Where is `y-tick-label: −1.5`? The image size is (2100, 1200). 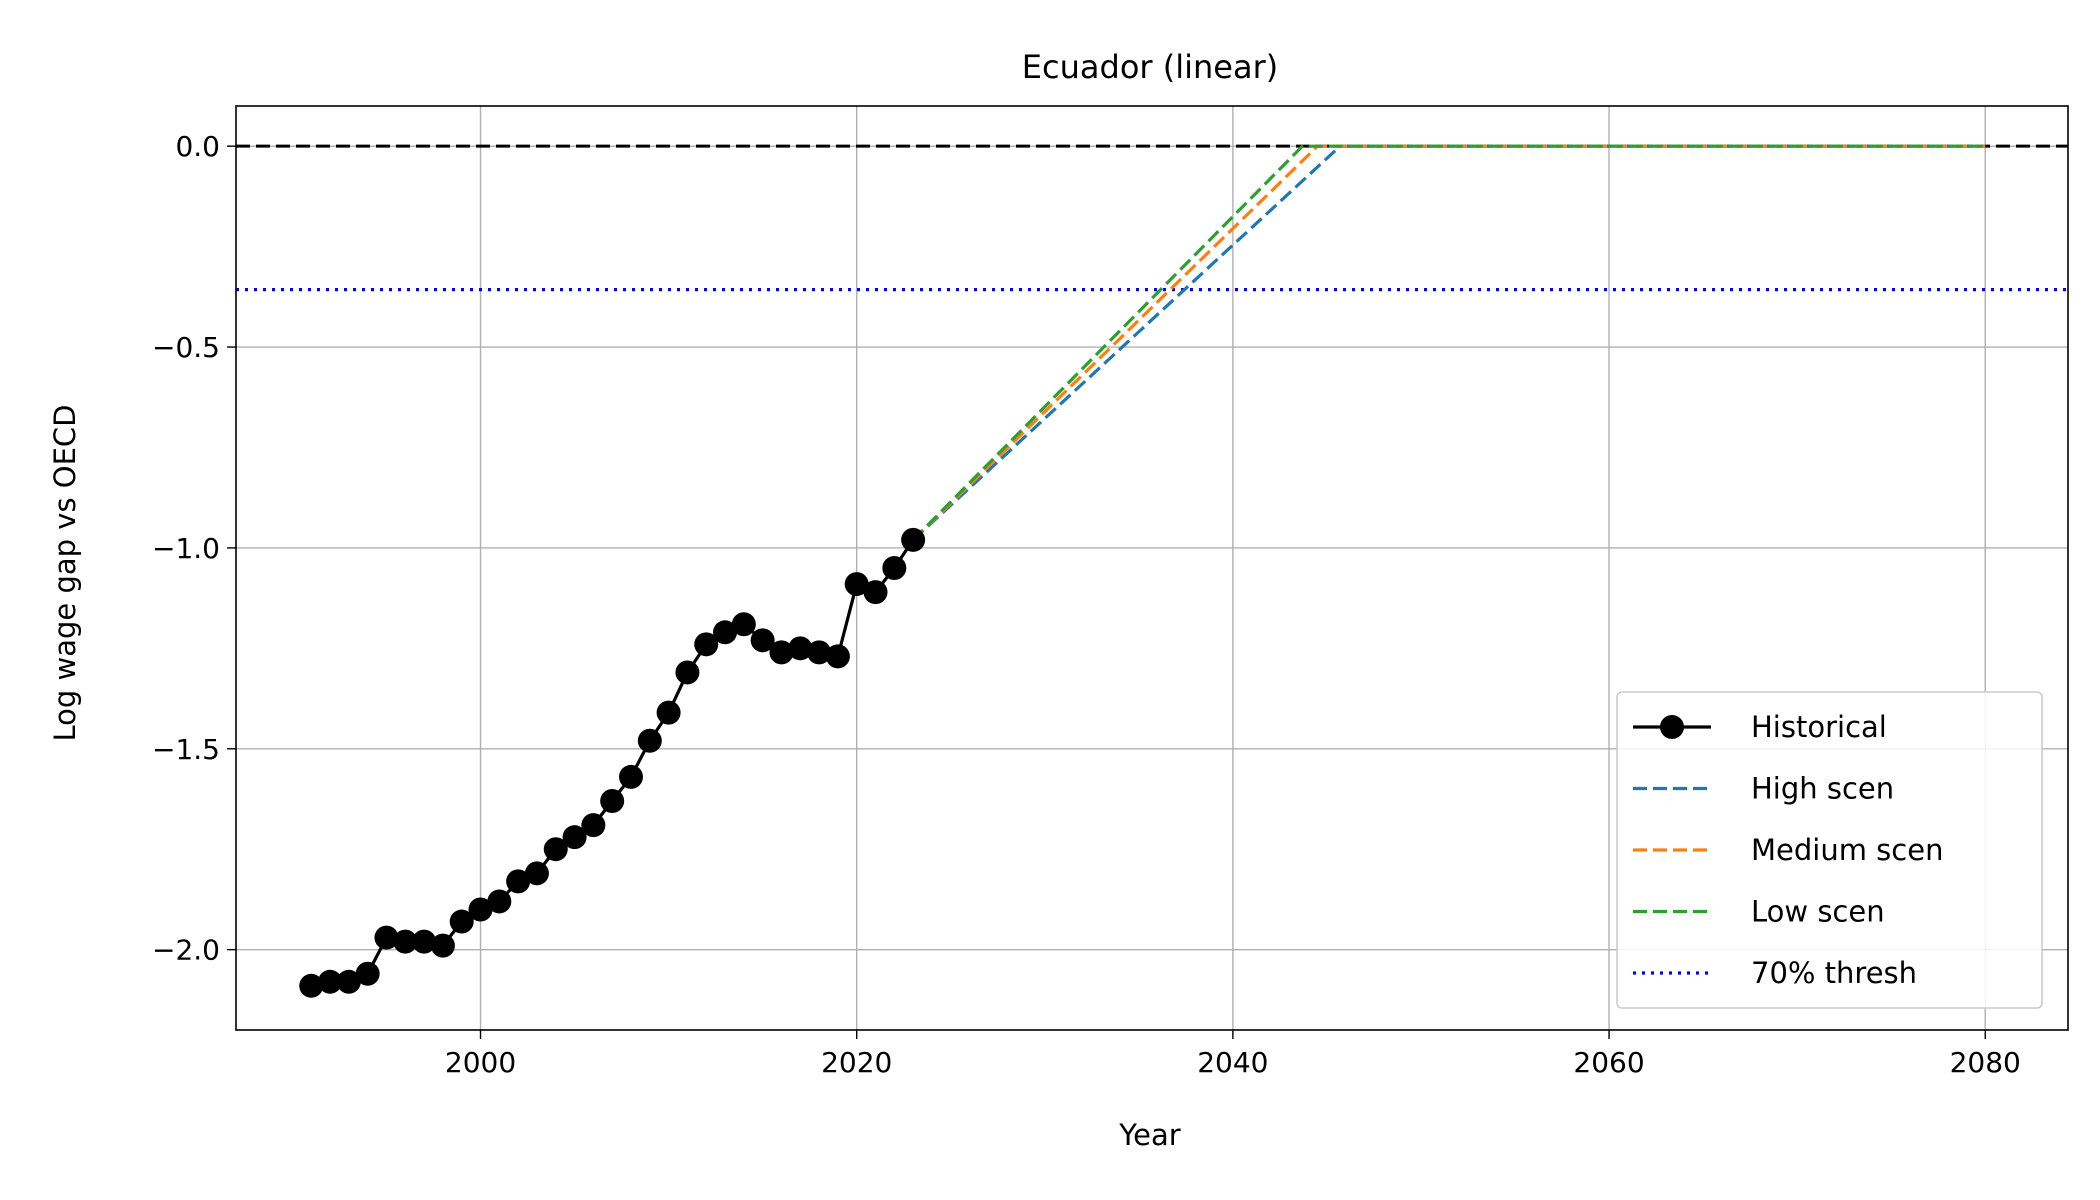
y-tick-label: −1.5 is located at coordinates (186, 749).